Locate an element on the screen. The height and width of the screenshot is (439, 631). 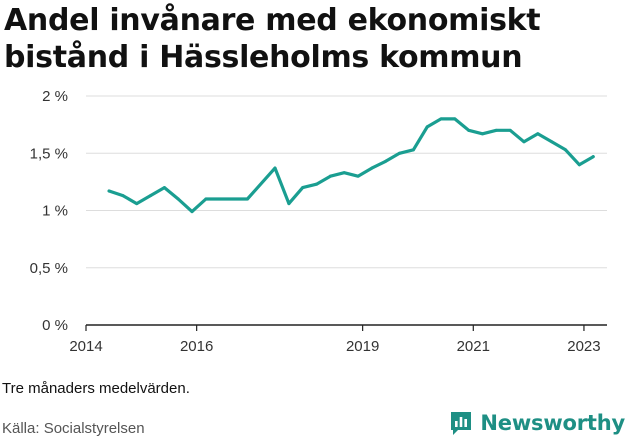
x-axis-ticks: 2014 2016 2019 2021 2023 is located at coordinates (335, 340).